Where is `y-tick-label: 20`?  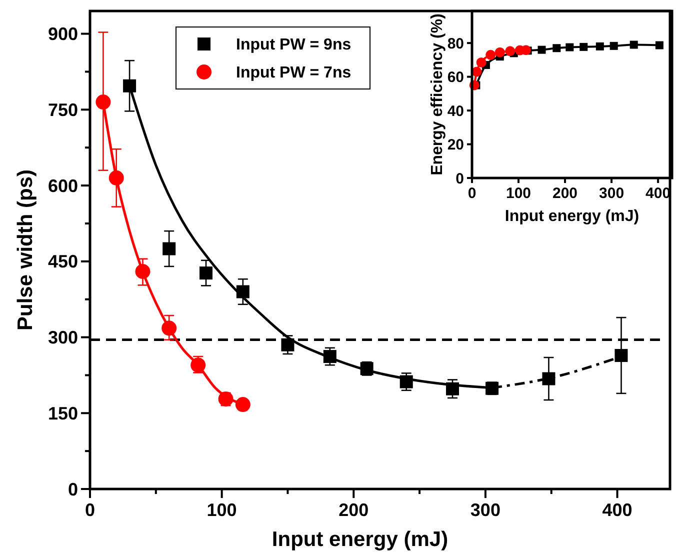 y-tick-label: 20 is located at coordinates (455, 145).